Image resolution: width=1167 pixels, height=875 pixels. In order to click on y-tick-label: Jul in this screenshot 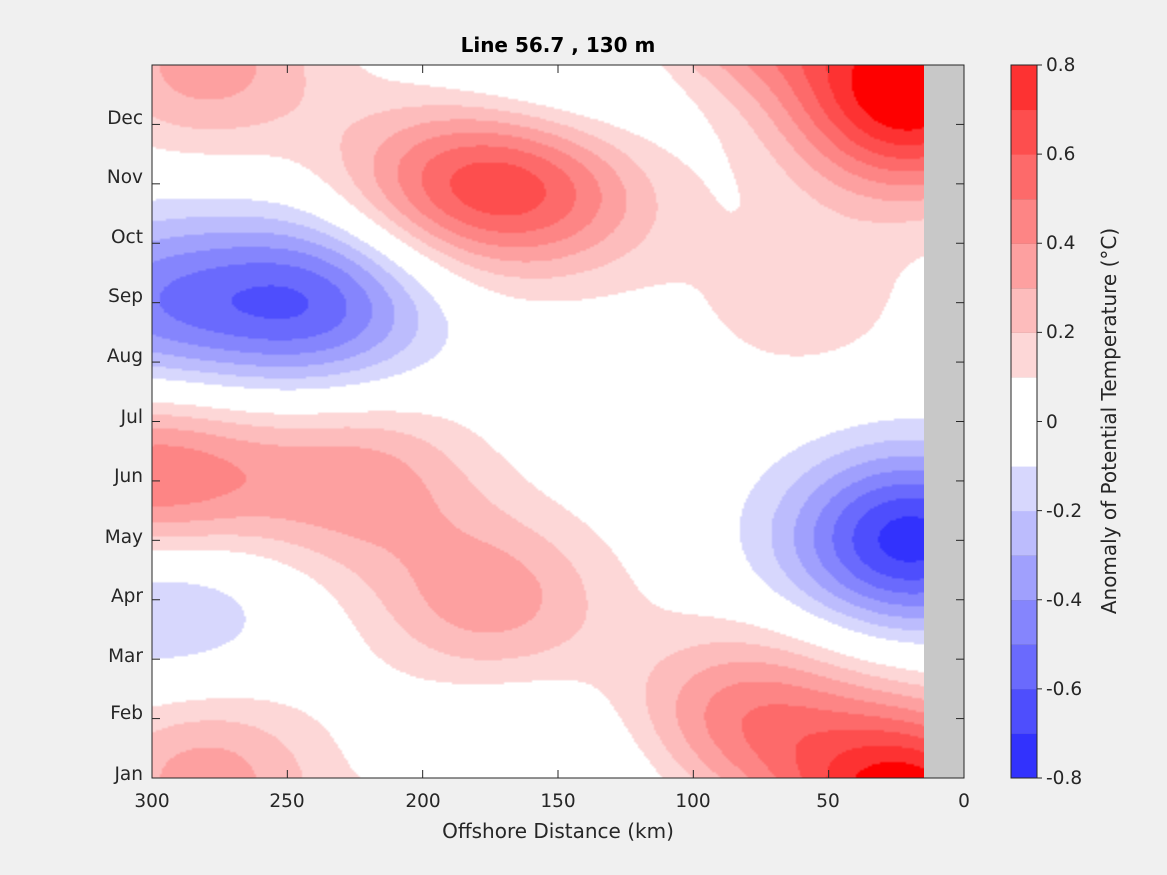, I will do `click(131, 417)`.